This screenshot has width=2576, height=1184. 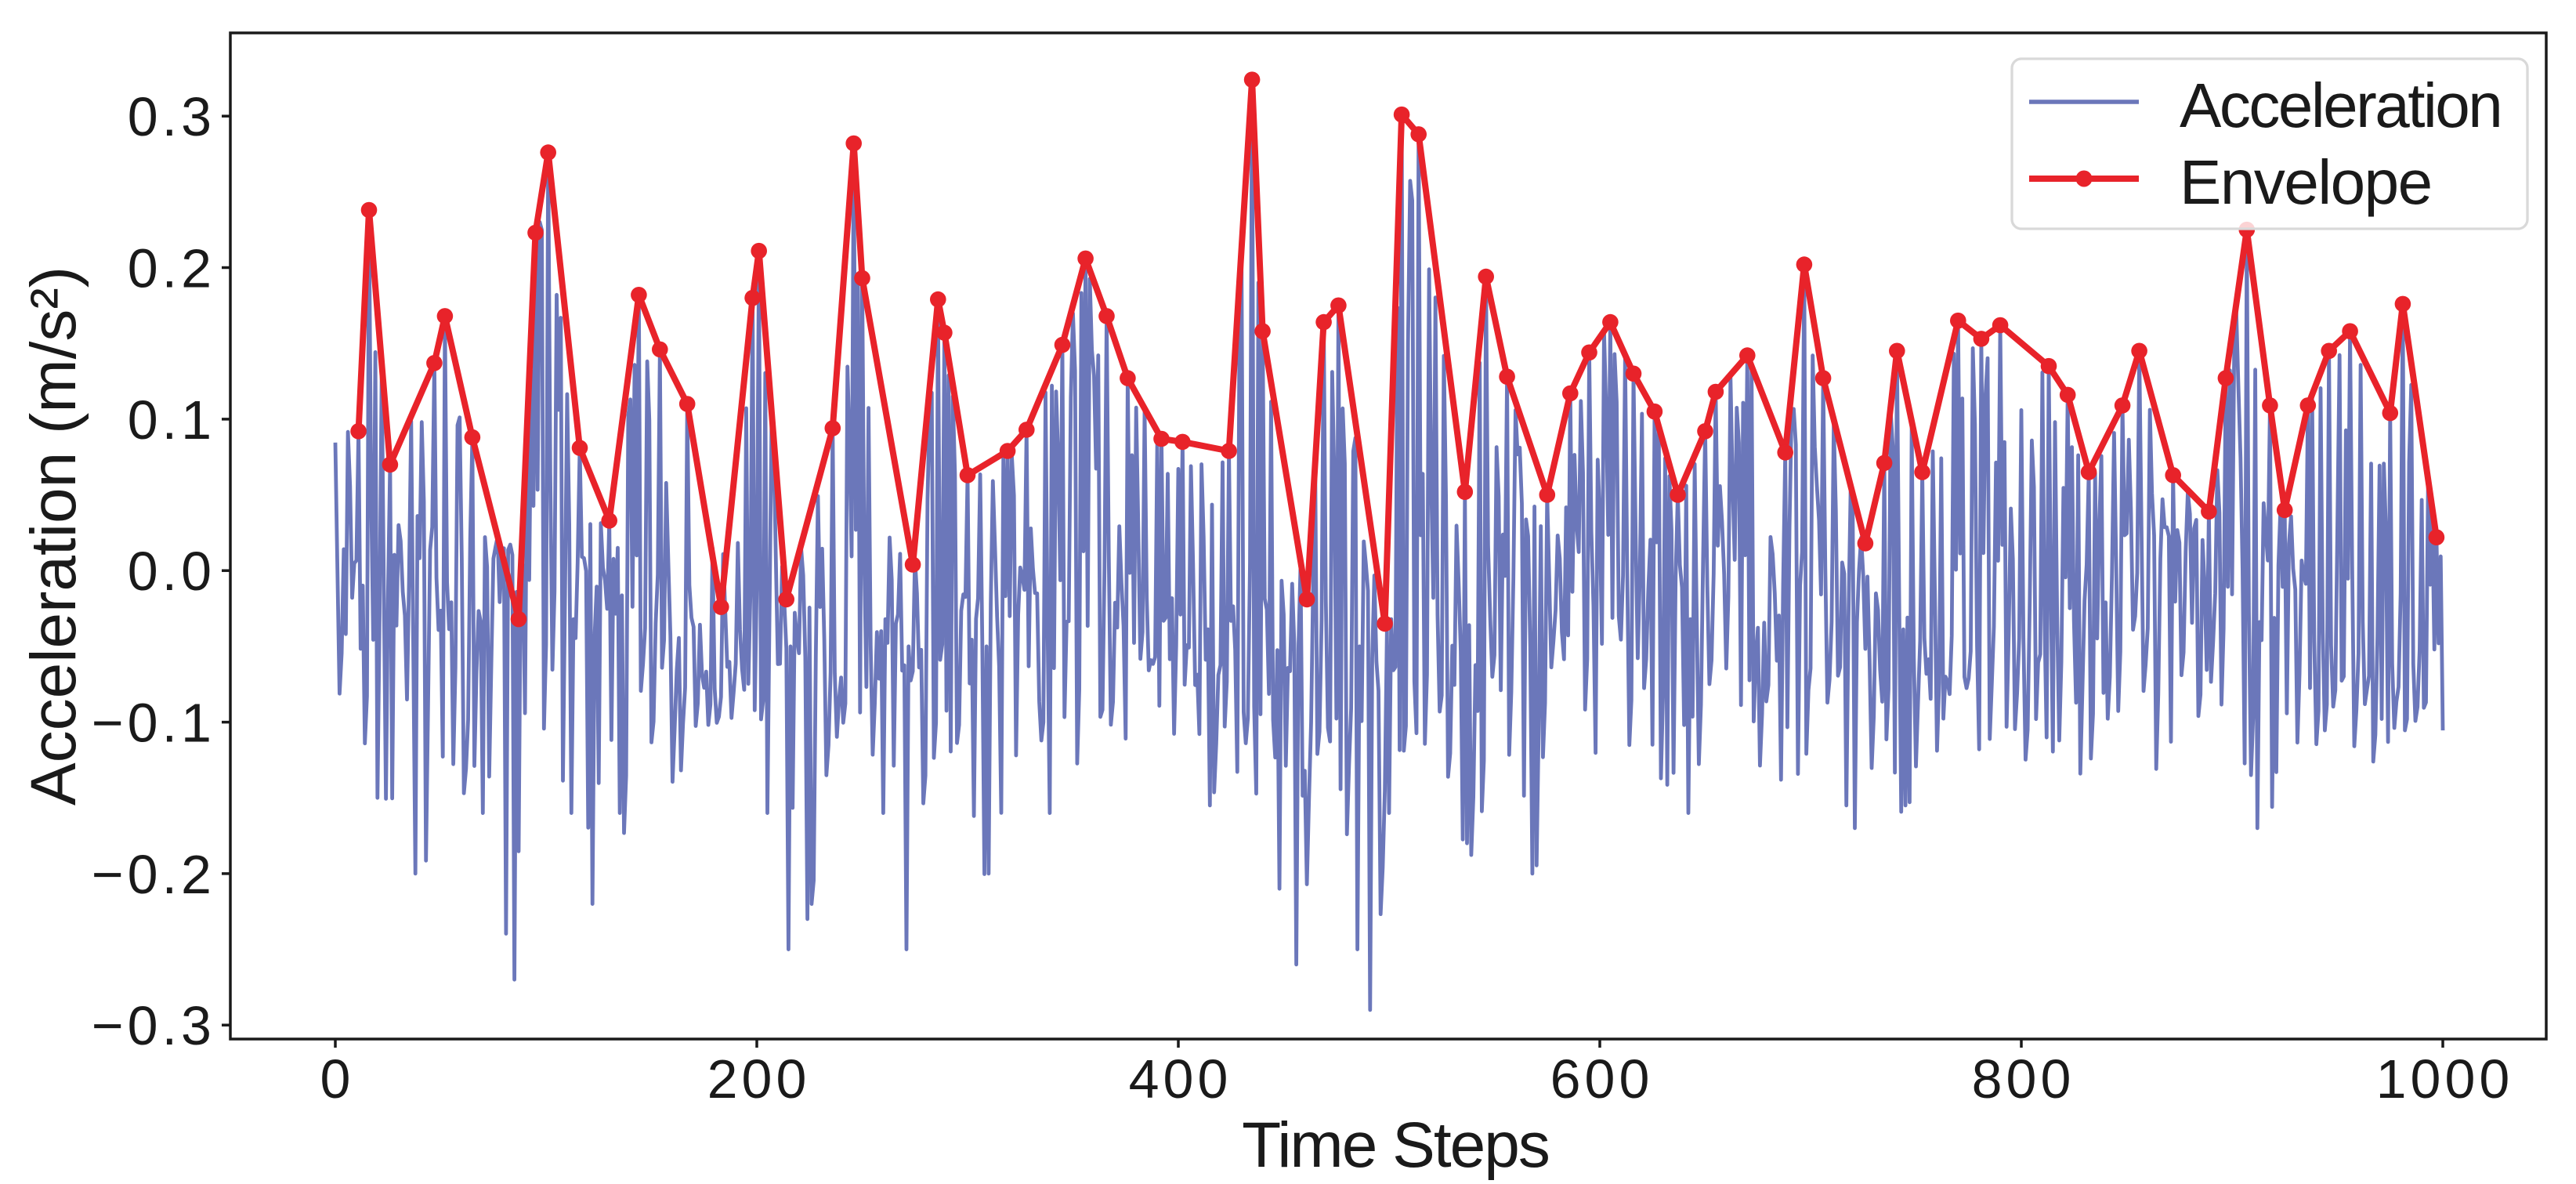 I want to click on svg-text: 1000, so click(x=2445, y=1079).